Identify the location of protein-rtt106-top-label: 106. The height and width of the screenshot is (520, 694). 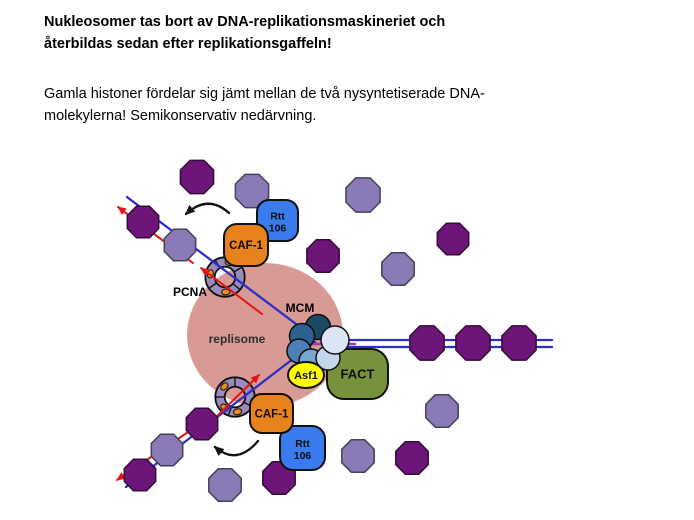
(278, 229).